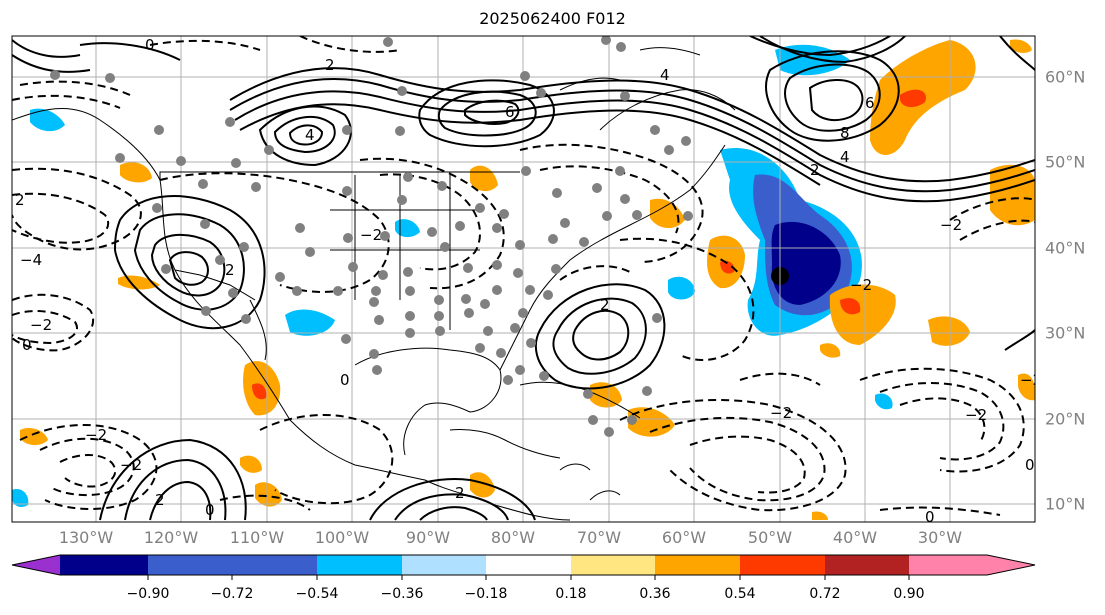 The height and width of the screenshot is (615, 1105). Describe the element at coordinates (913, 98) in the screenshot. I see `positive-anomaly-europe-core` at that location.